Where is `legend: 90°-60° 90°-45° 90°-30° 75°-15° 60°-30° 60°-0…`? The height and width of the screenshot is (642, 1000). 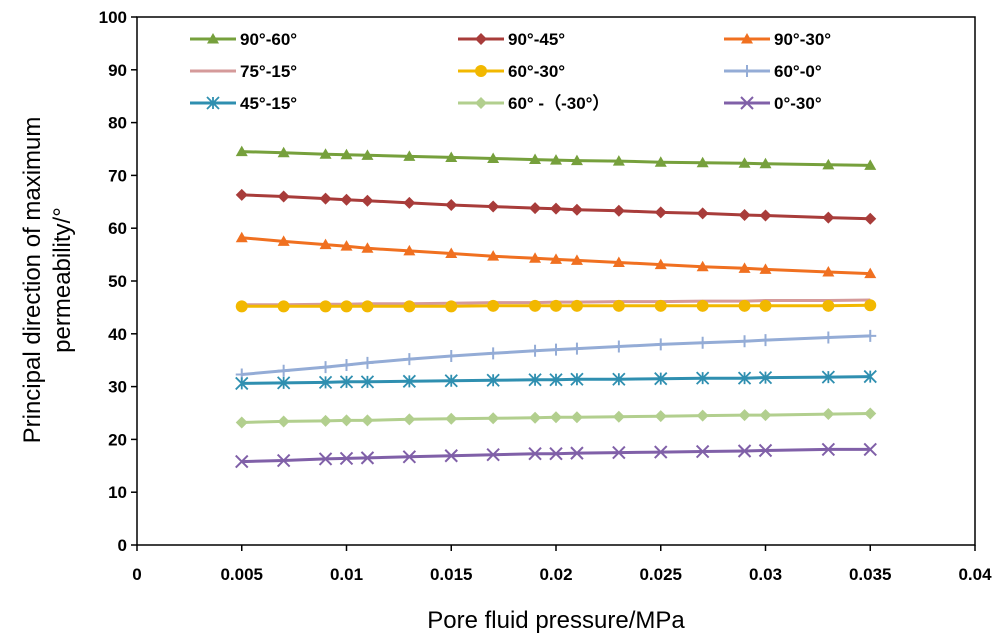 legend: 90°-60° 90°-45° 90°-30° 75°-15° 60°-30° 60°-0… is located at coordinates (510, 71).